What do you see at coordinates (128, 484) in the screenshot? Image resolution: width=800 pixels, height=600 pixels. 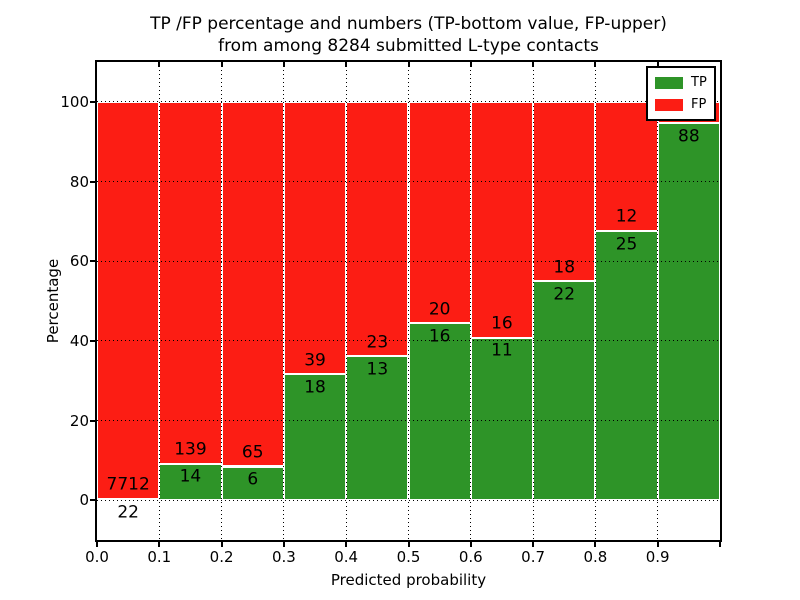 I see `fp-count-label: 7712` at bounding box center [128, 484].